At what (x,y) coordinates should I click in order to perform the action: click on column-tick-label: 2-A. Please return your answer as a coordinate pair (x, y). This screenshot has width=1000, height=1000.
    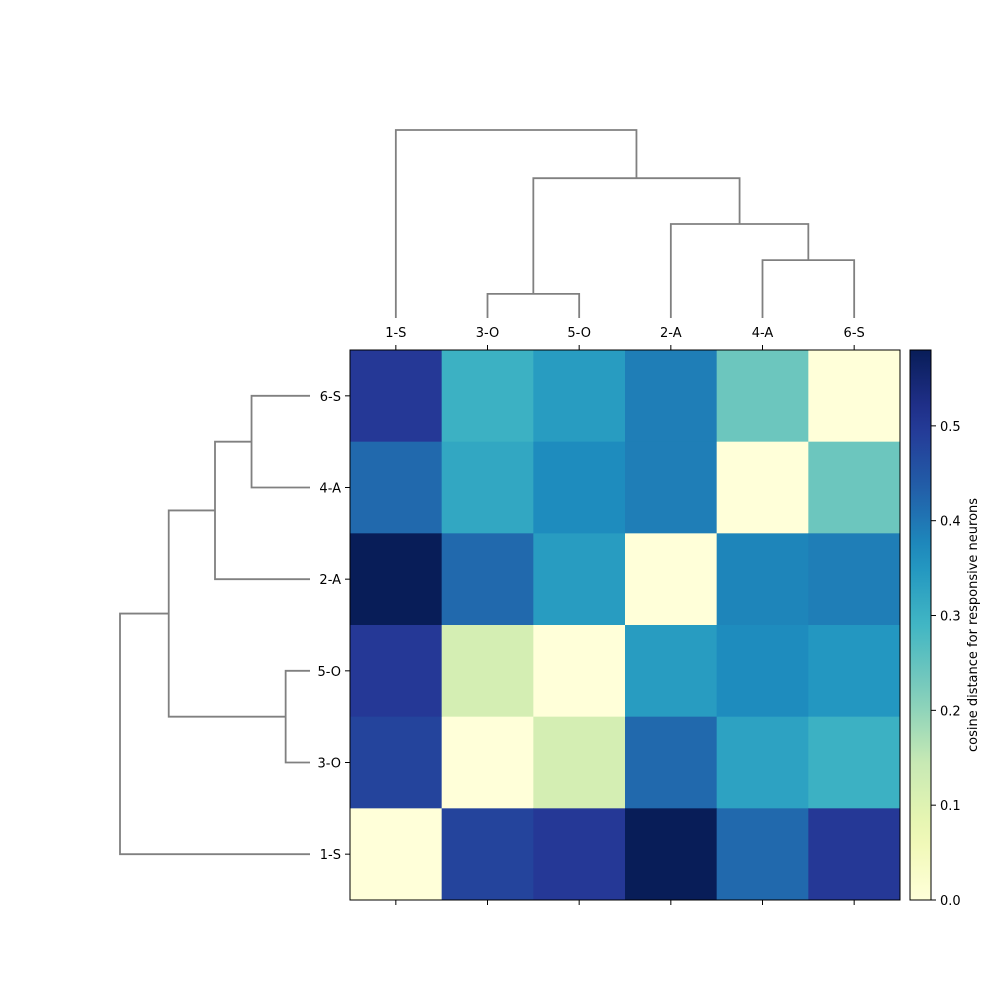
    Looking at the image, I should click on (671, 333).